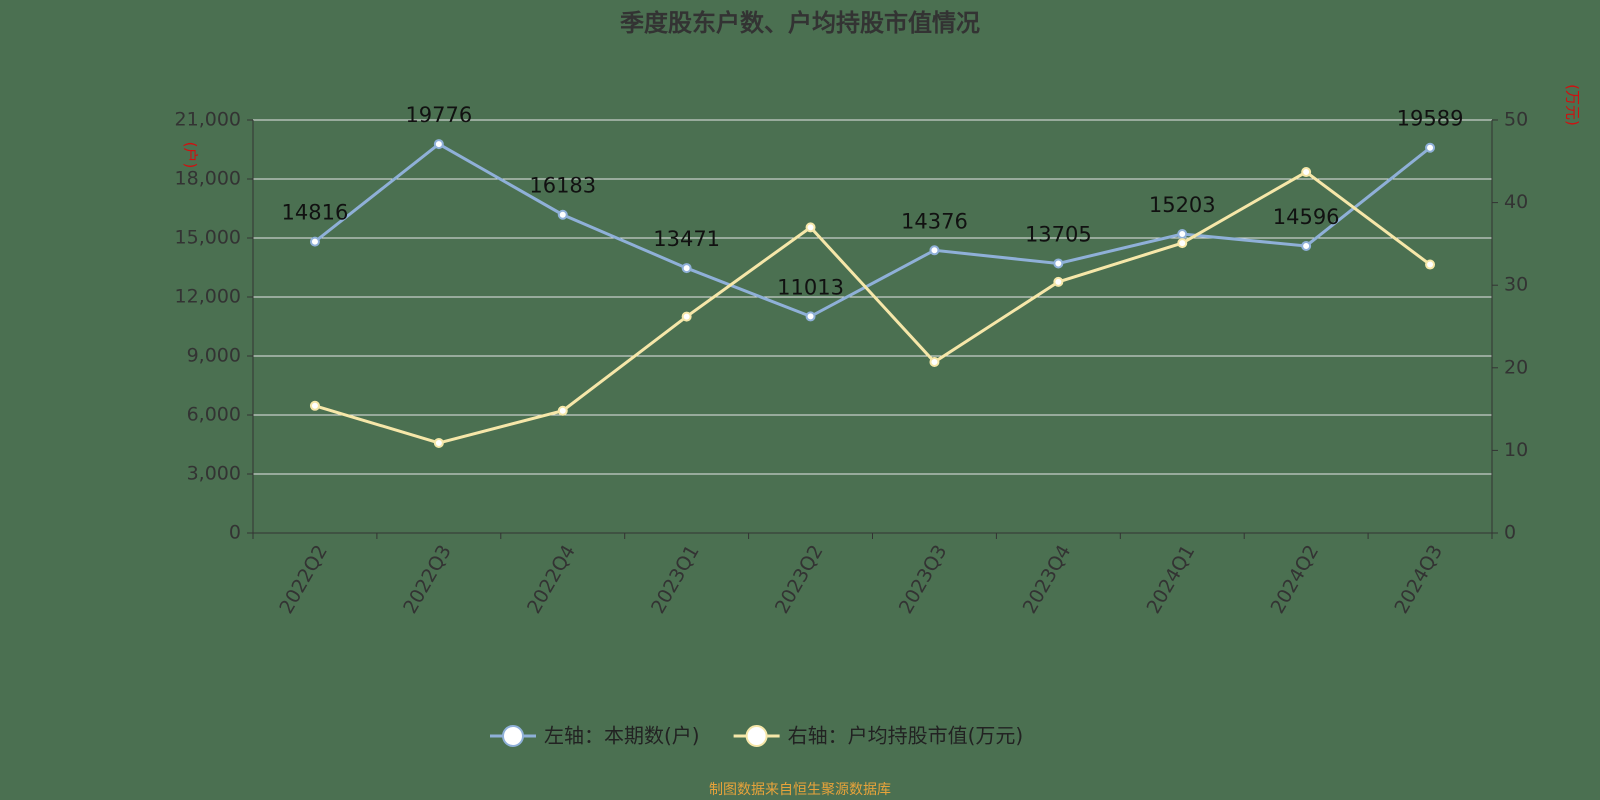 The width and height of the screenshot is (1600, 800). I want to click on y2-tick-label: 40, so click(1516, 202).